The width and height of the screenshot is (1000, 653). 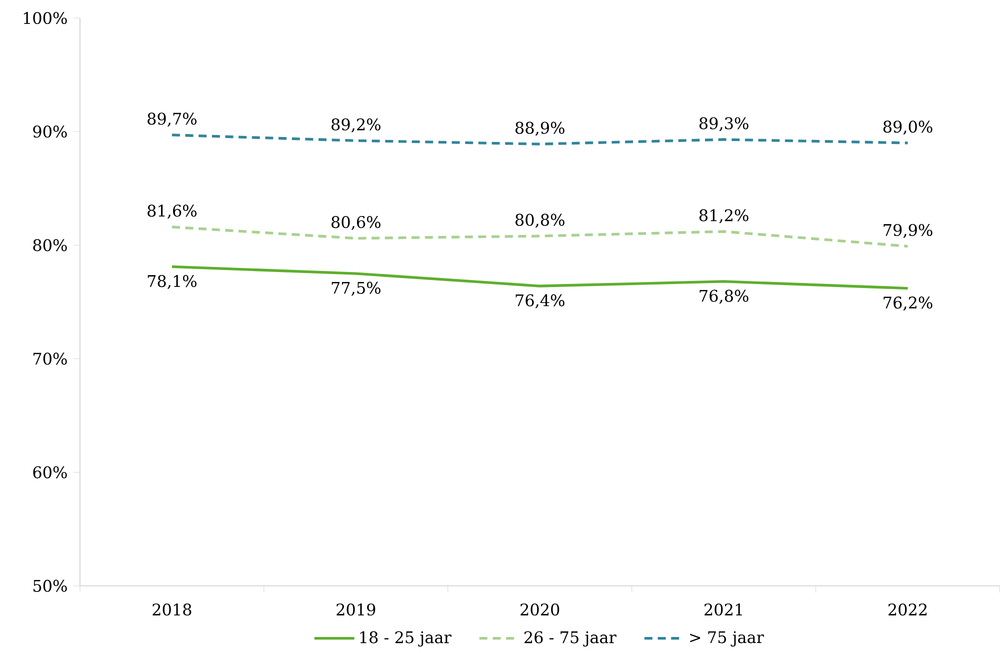 What do you see at coordinates (908, 231) in the screenshot?
I see `data-label: 79,9%` at bounding box center [908, 231].